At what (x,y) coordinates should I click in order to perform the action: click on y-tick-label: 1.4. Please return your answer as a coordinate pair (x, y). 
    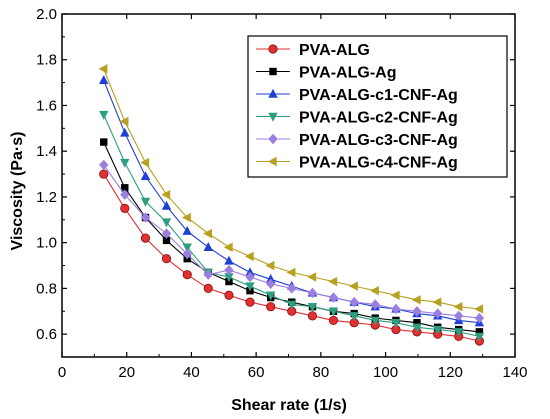
    Looking at the image, I should click on (46, 151).